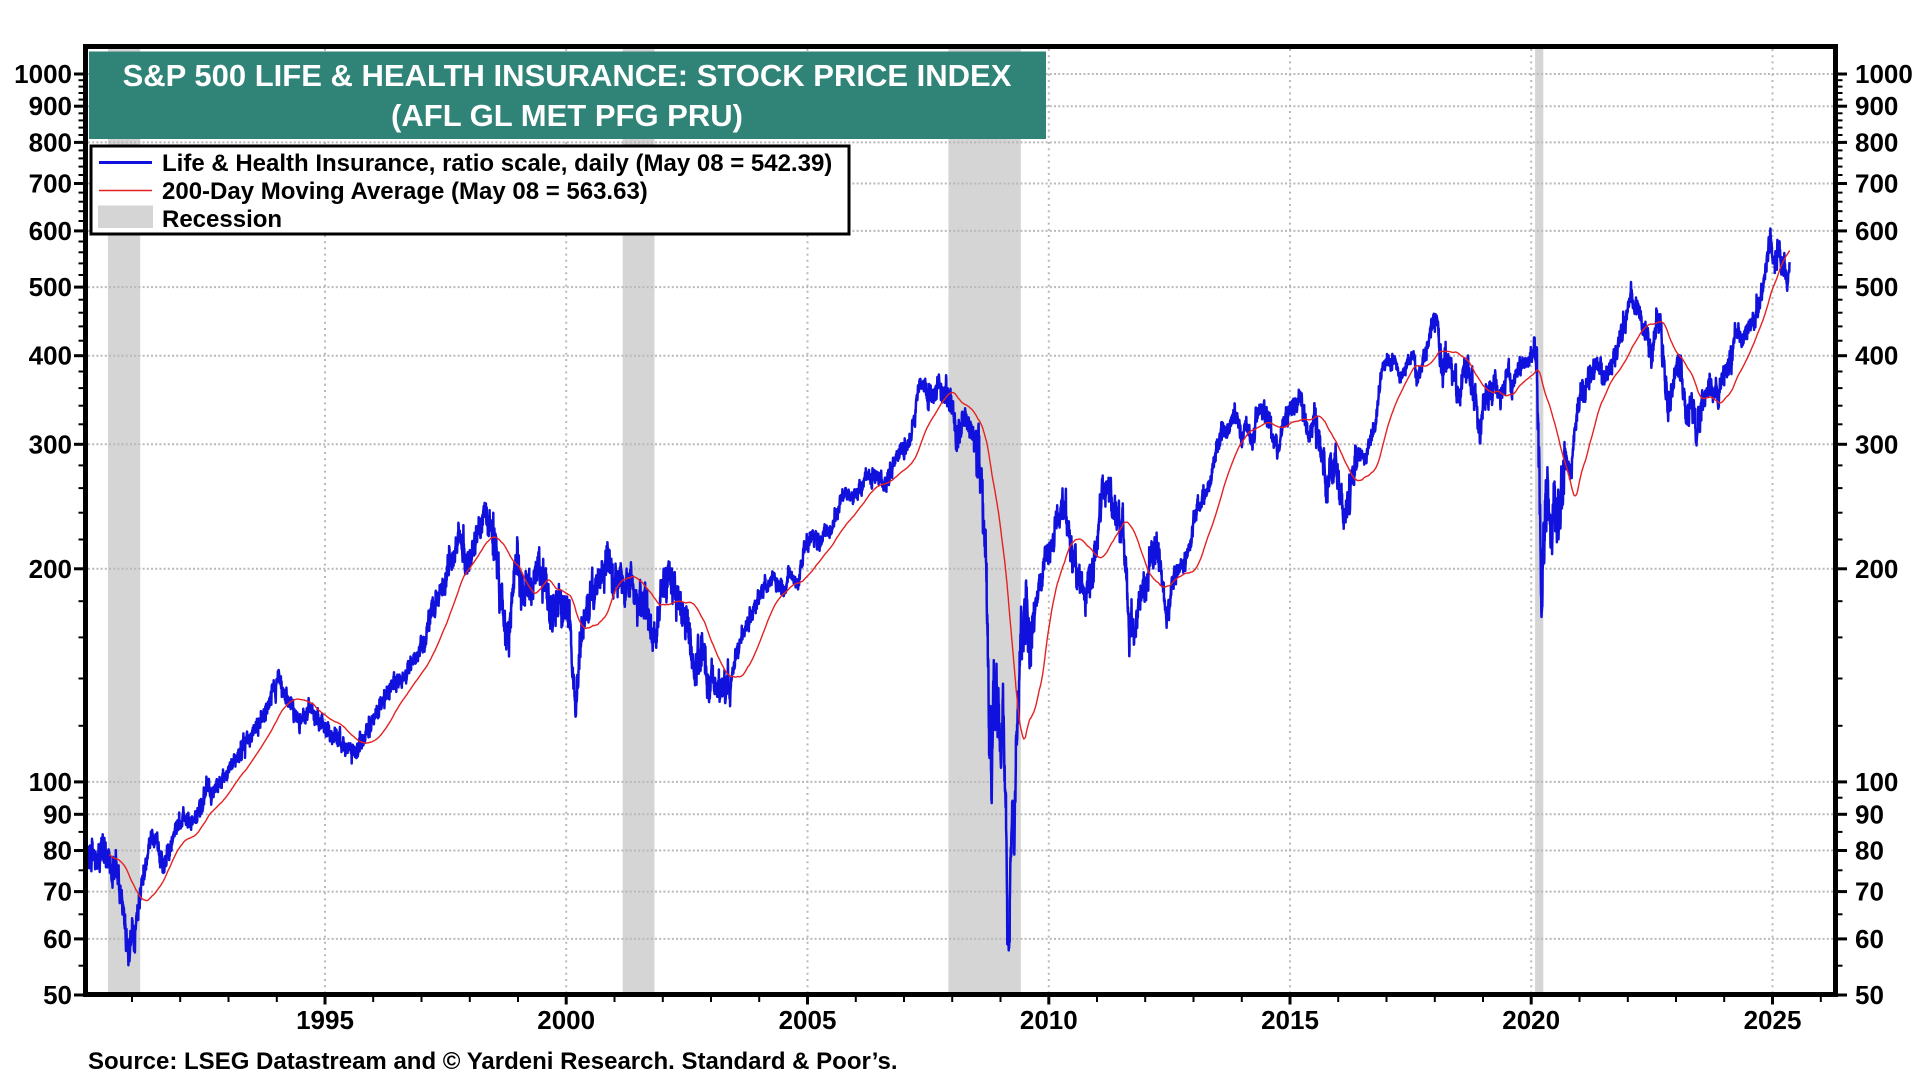  I want to click on svg-text: 1995, so click(325, 1020).